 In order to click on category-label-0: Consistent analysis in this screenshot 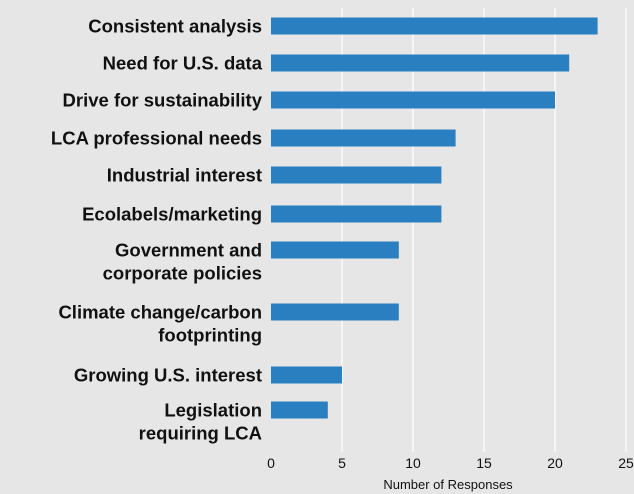, I will do `click(175, 26)`.